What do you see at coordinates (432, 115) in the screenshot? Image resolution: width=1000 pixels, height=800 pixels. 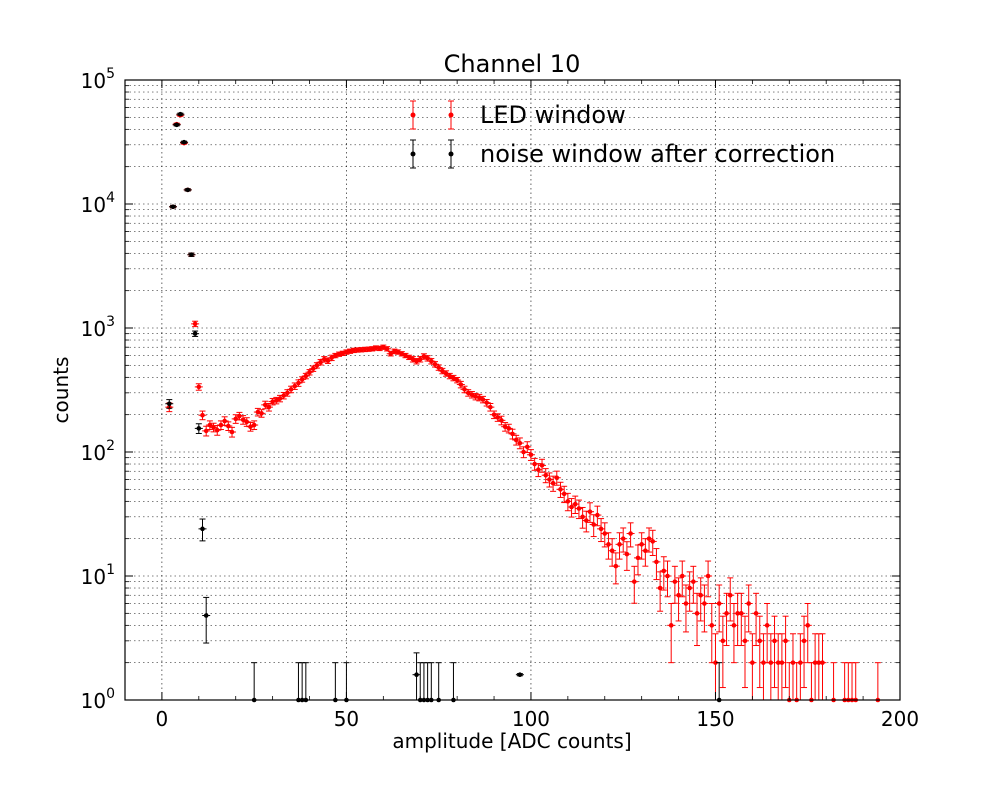 I see `legend-marker-led-window` at bounding box center [432, 115].